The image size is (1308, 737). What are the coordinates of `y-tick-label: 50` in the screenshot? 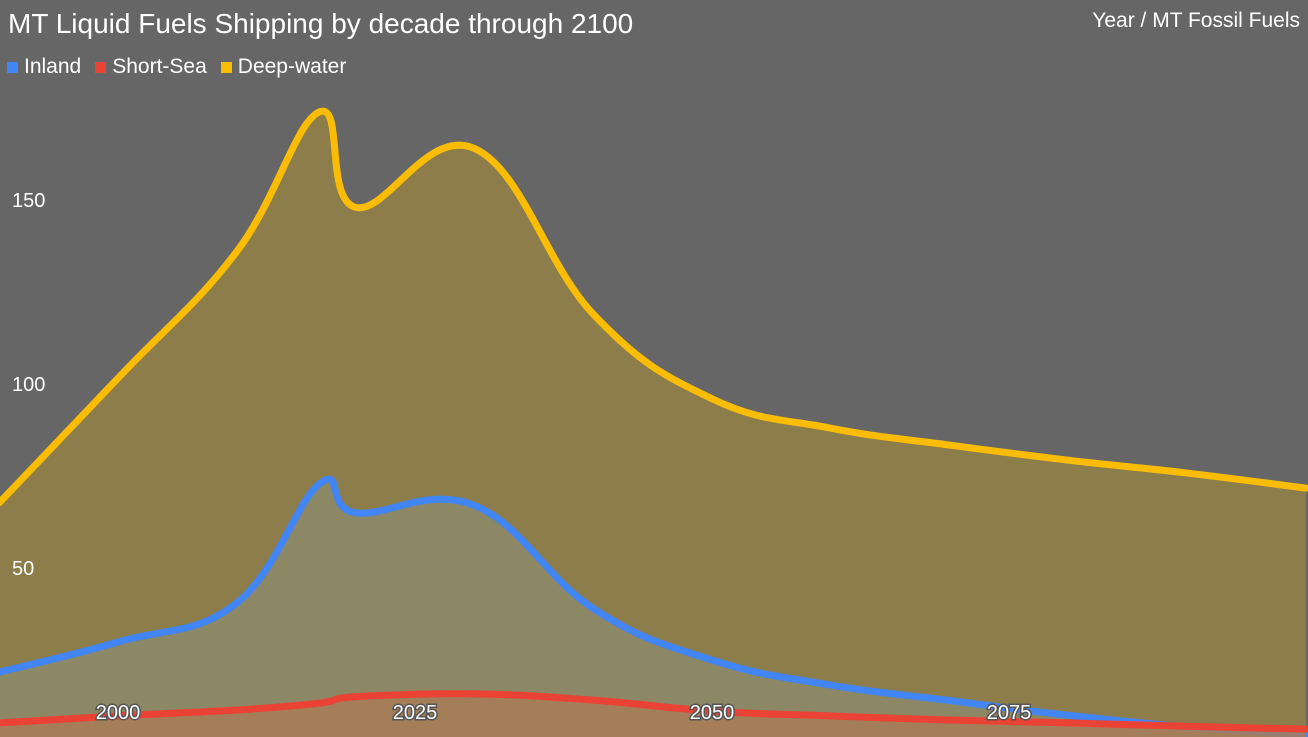 It's located at (23, 569).